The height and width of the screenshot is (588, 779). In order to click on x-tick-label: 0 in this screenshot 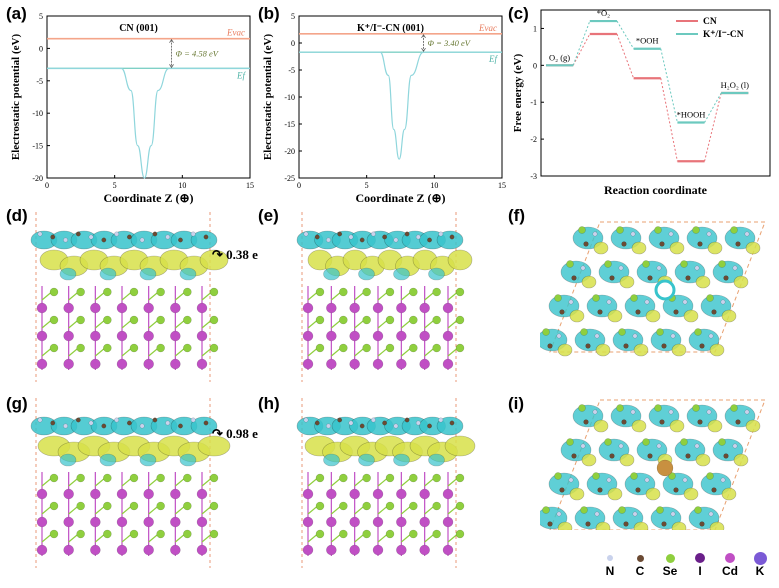, I will do `click(47, 185)`.